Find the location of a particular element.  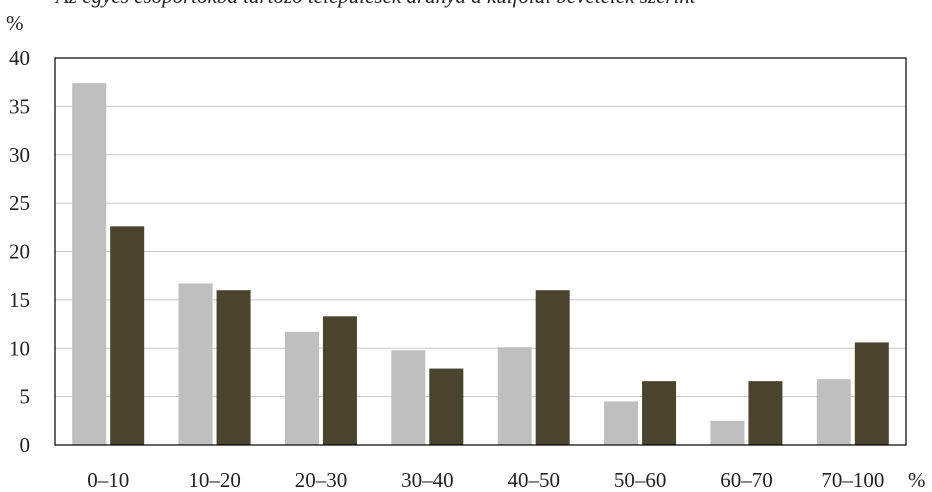

y-tick-label: 20 is located at coordinates (19, 252).